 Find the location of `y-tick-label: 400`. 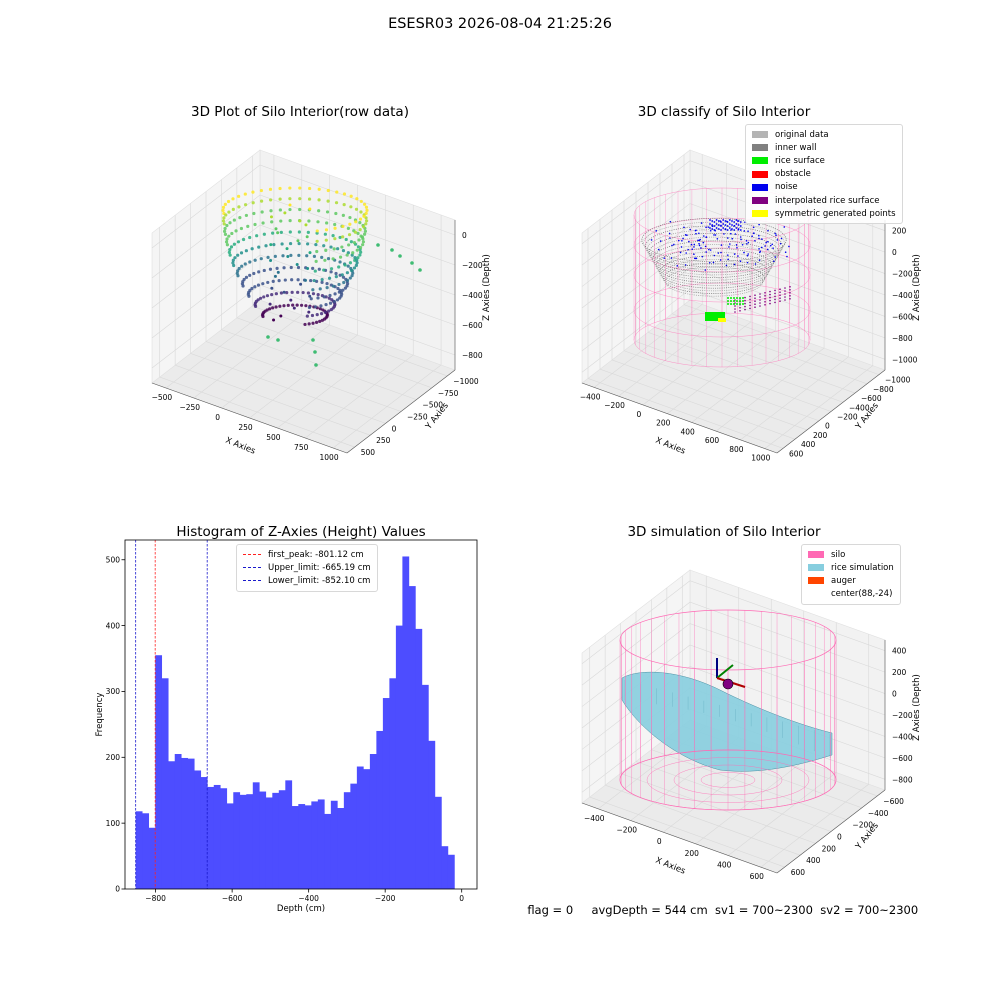

y-tick-label: 400 is located at coordinates (808, 444).